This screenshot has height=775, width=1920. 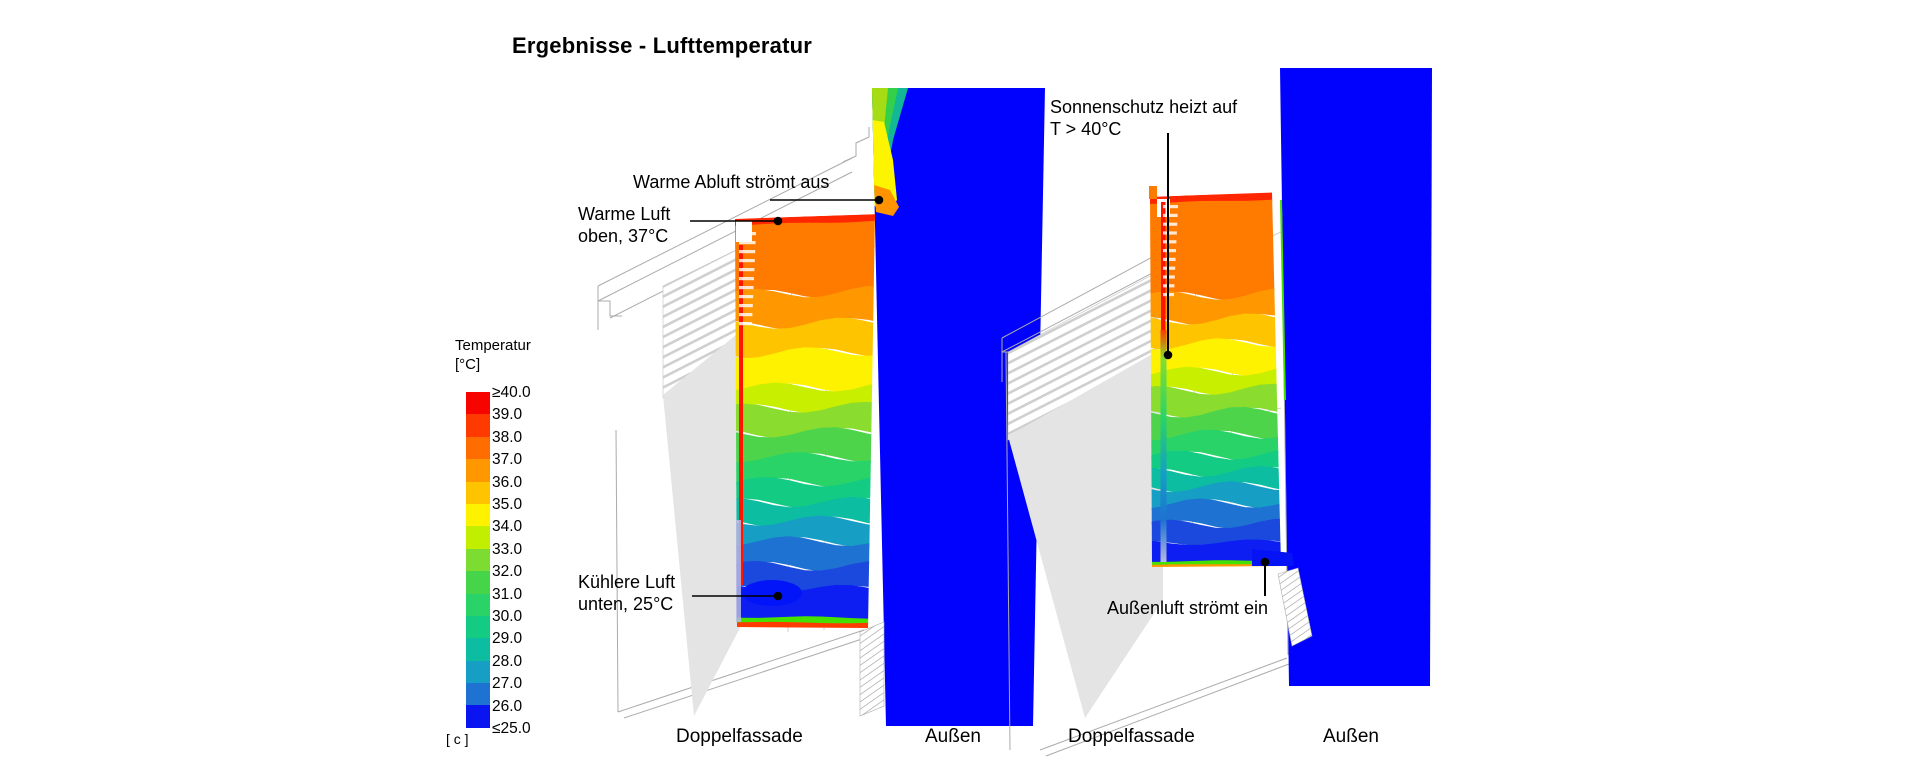 What do you see at coordinates (507, 504) in the screenshot?
I see `legend-tick-5: 35.0` at bounding box center [507, 504].